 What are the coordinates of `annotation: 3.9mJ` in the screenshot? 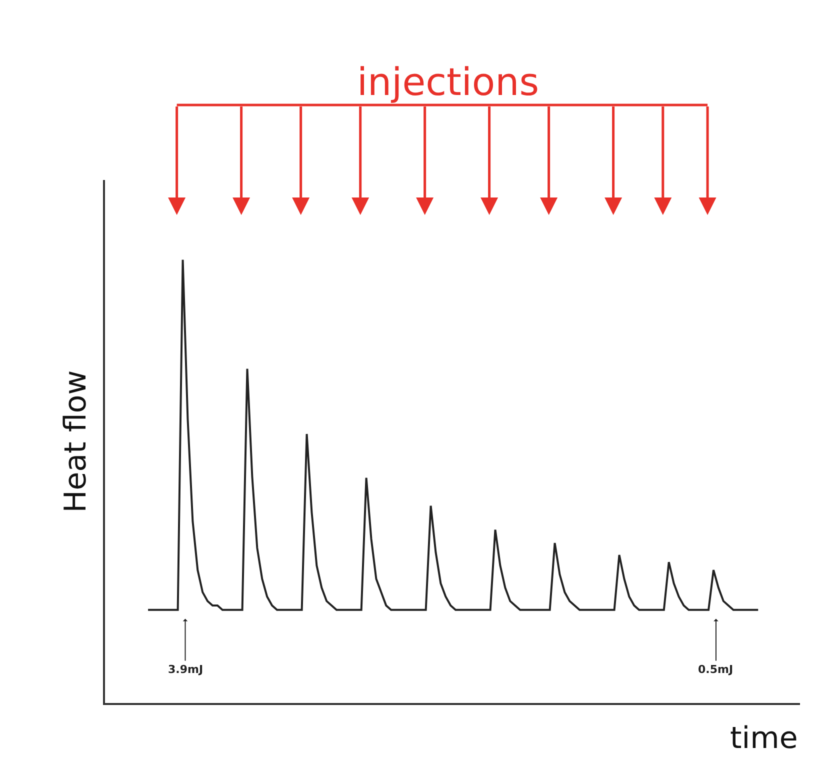 It's located at (186, 669).